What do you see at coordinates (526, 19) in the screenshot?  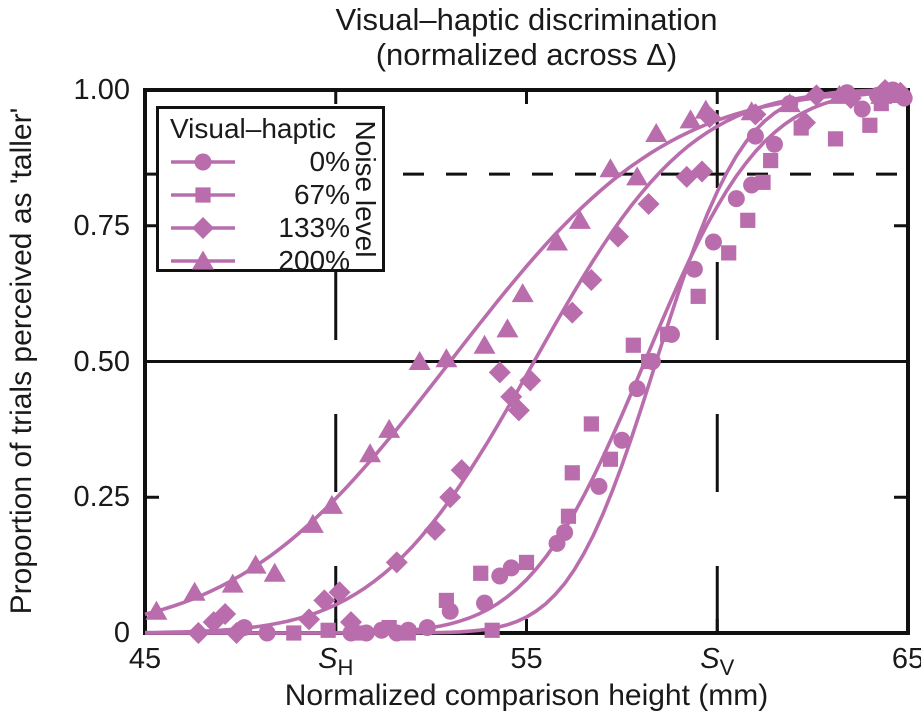 I see `chart-title-line1: Visual–haptic discrimination` at bounding box center [526, 19].